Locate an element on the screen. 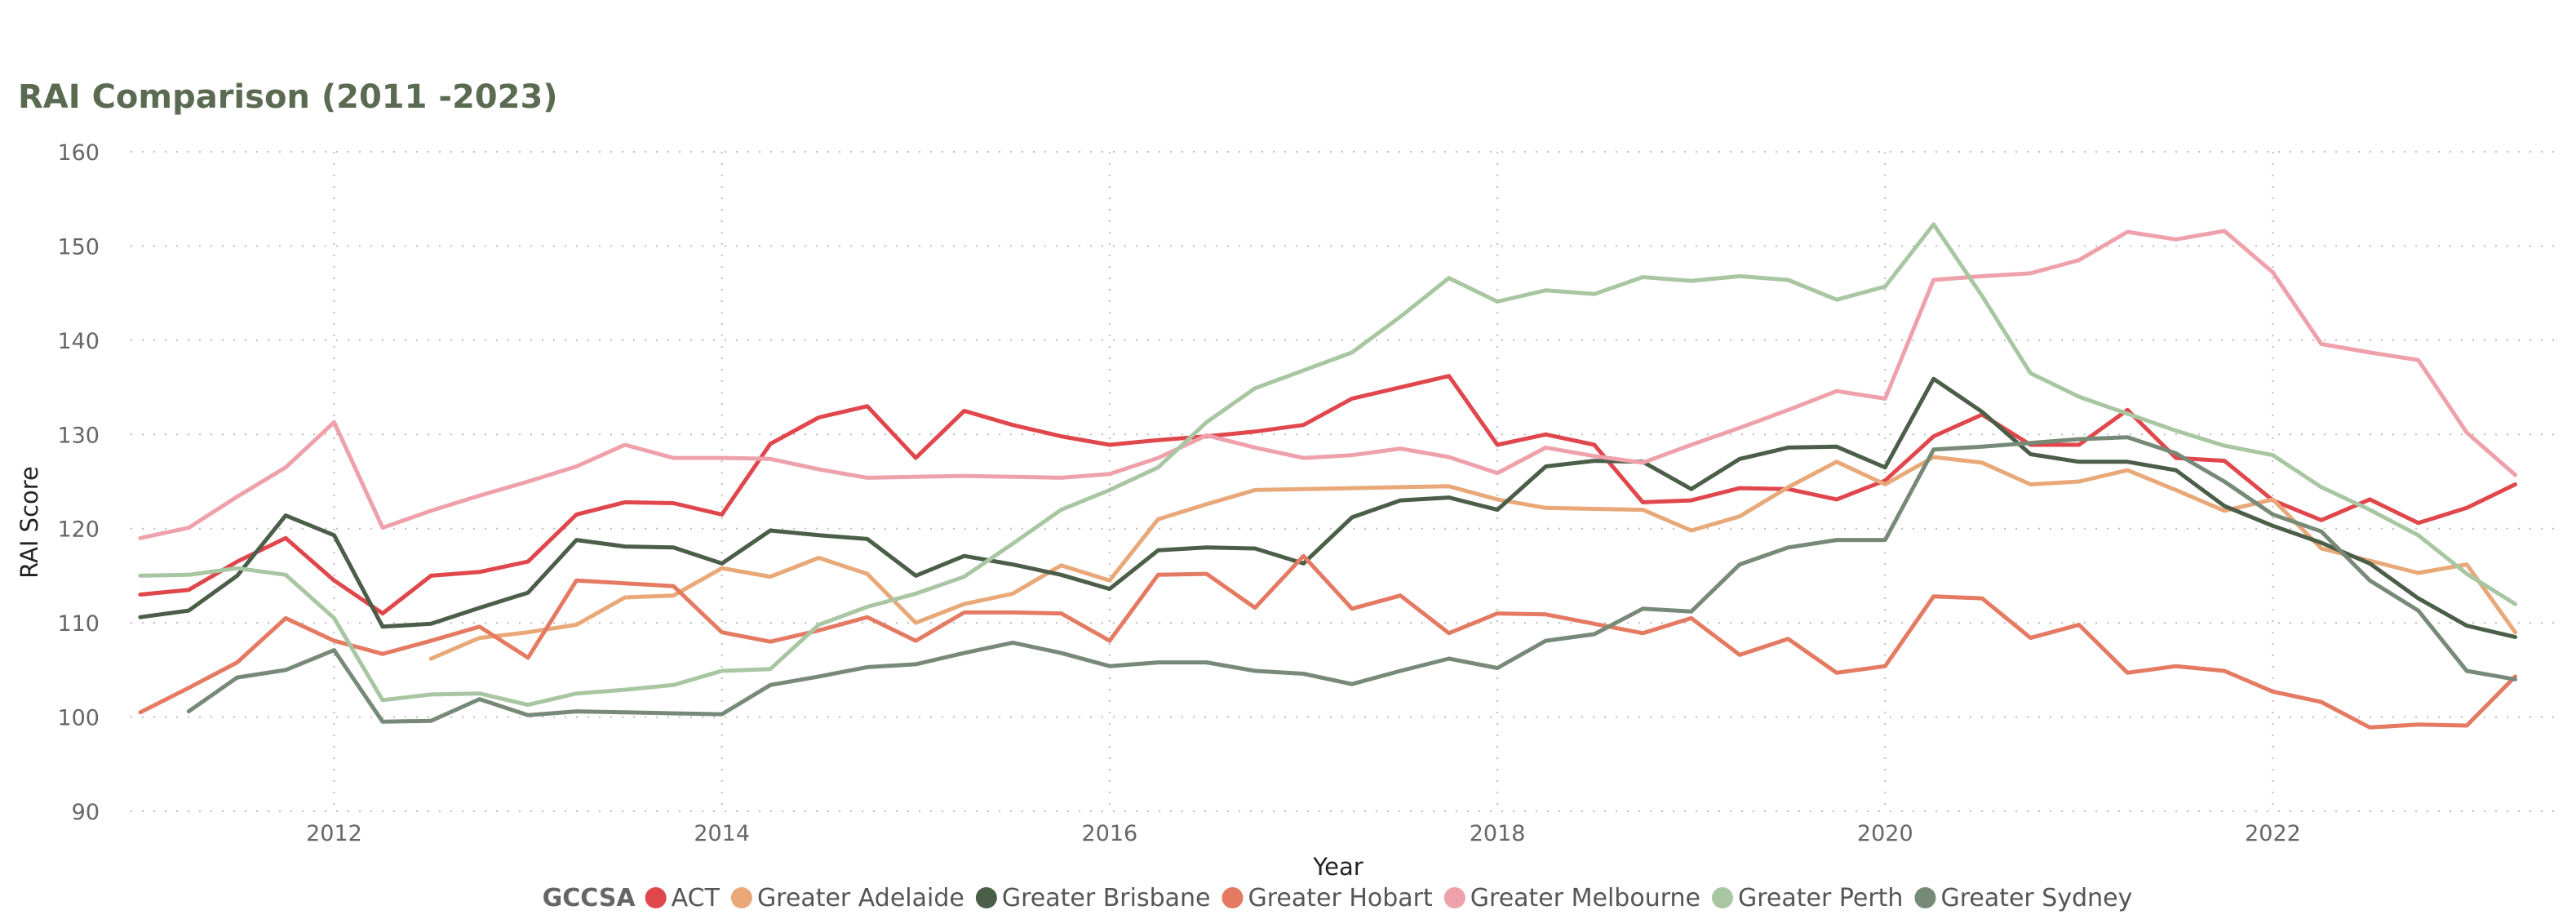 The image size is (2576, 919). y-tick-label: 100 is located at coordinates (78, 718).